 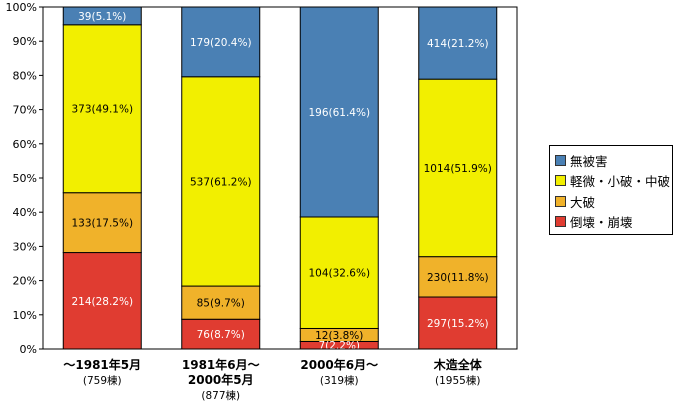 I want to click on data-label: 373(49.1%), so click(x=102, y=110).